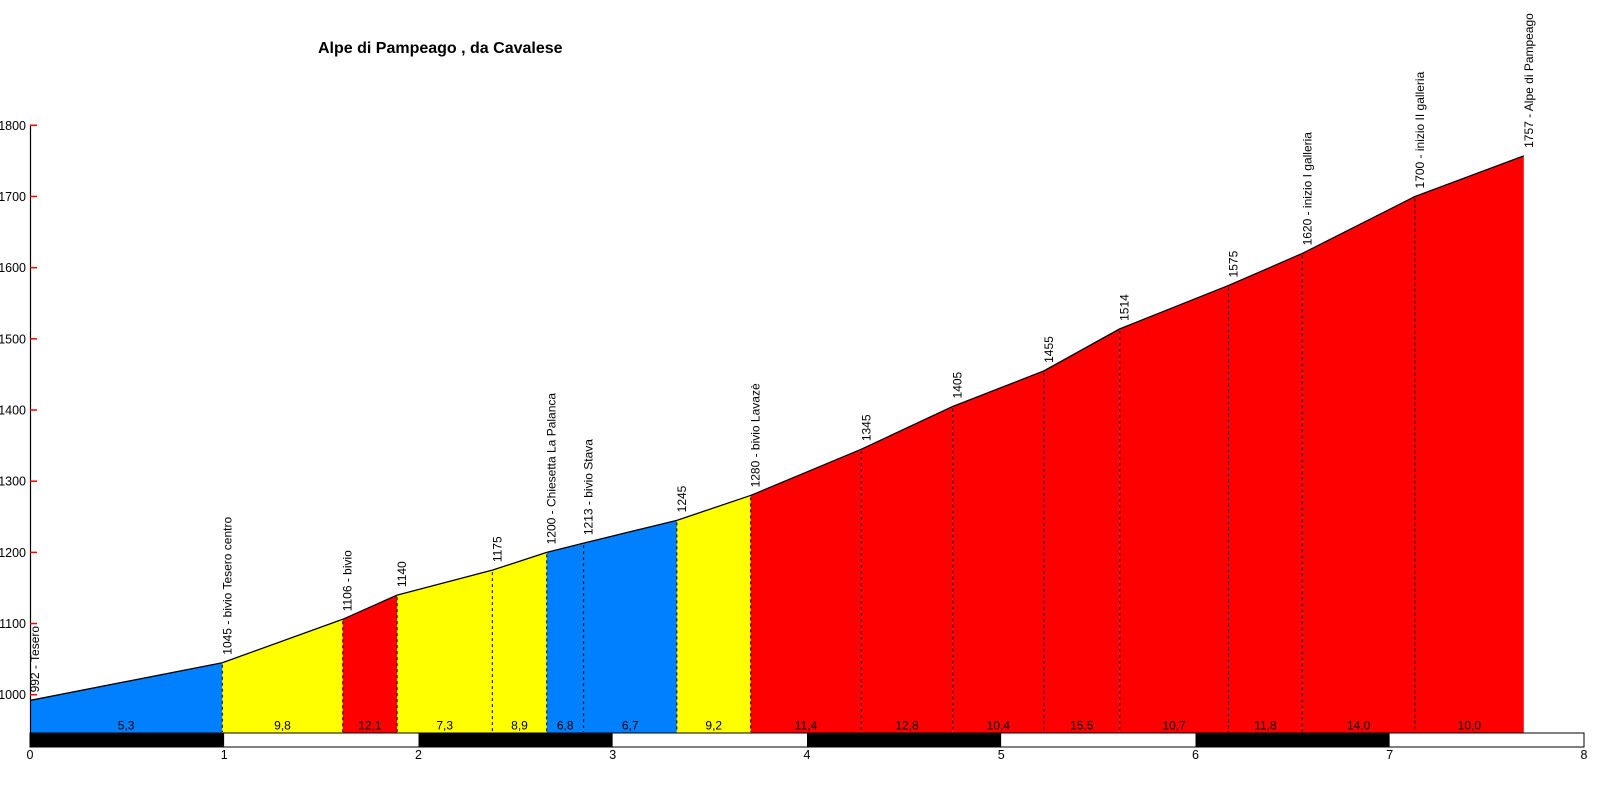 Image resolution: width=1599 pixels, height=803 pixels. What do you see at coordinates (13, 268) in the screenshot?
I see `y-axis-tick-label: 1600` at bounding box center [13, 268].